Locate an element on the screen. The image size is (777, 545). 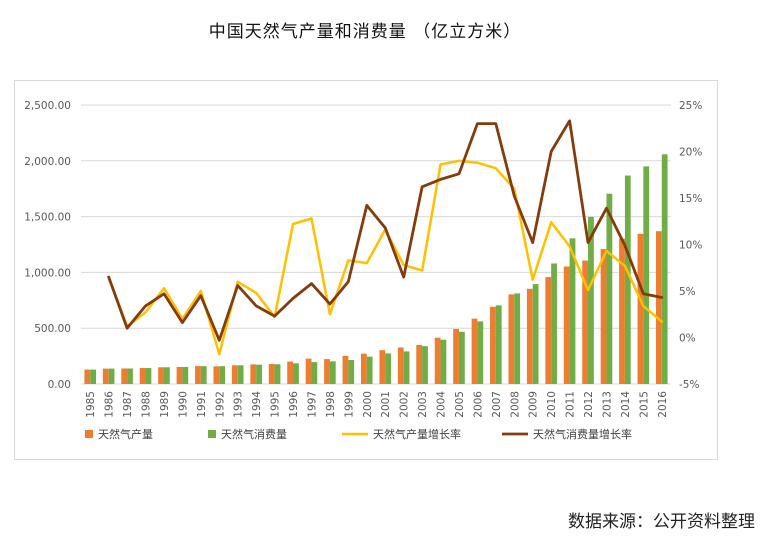
x-axis-tick-label: 2013 is located at coordinates (607, 404).